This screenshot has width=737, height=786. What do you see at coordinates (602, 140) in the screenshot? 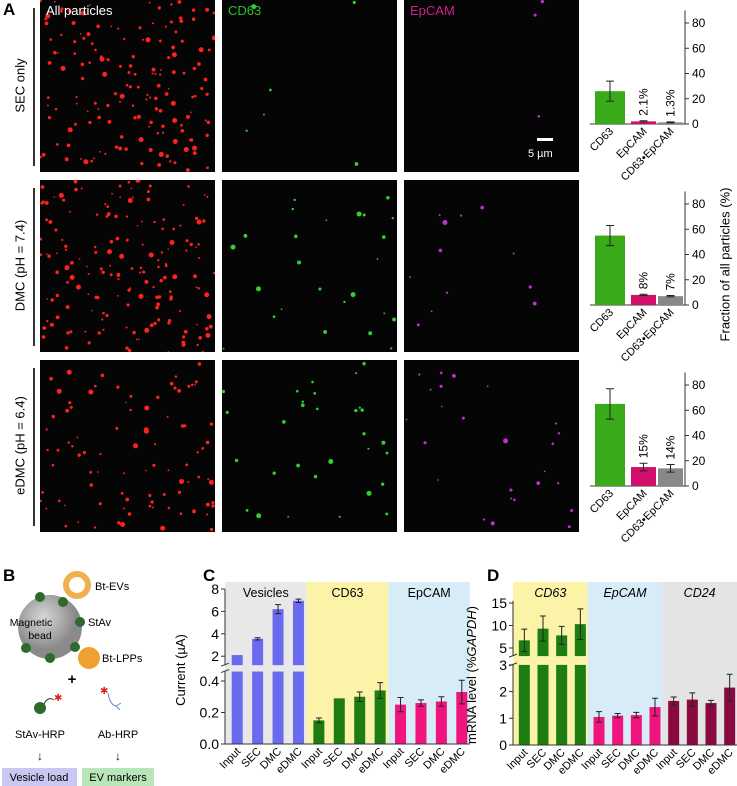
I see `x-tick-label: CD63` at bounding box center [602, 140].